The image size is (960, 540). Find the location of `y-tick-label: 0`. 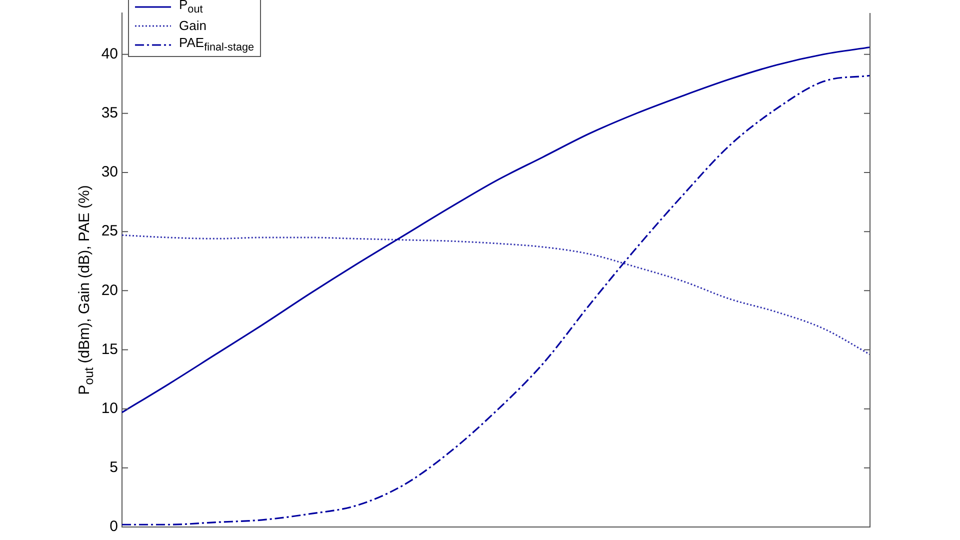

y-tick-label: 0 is located at coordinates (114, 527).